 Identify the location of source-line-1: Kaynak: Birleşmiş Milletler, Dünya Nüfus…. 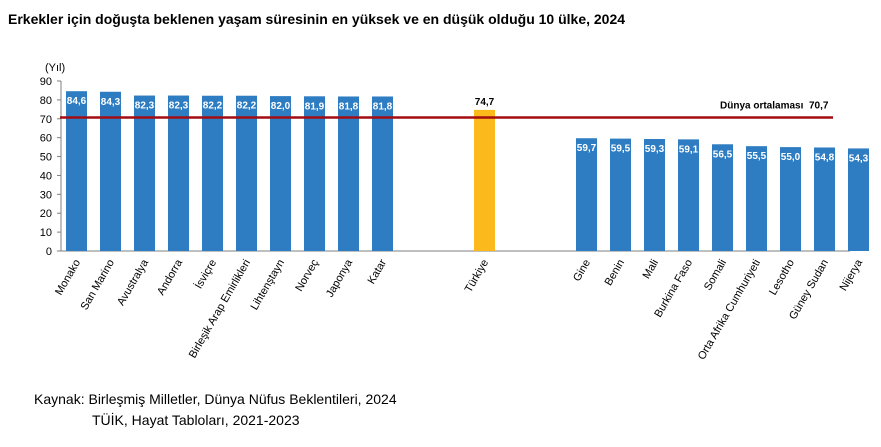
(215, 399).